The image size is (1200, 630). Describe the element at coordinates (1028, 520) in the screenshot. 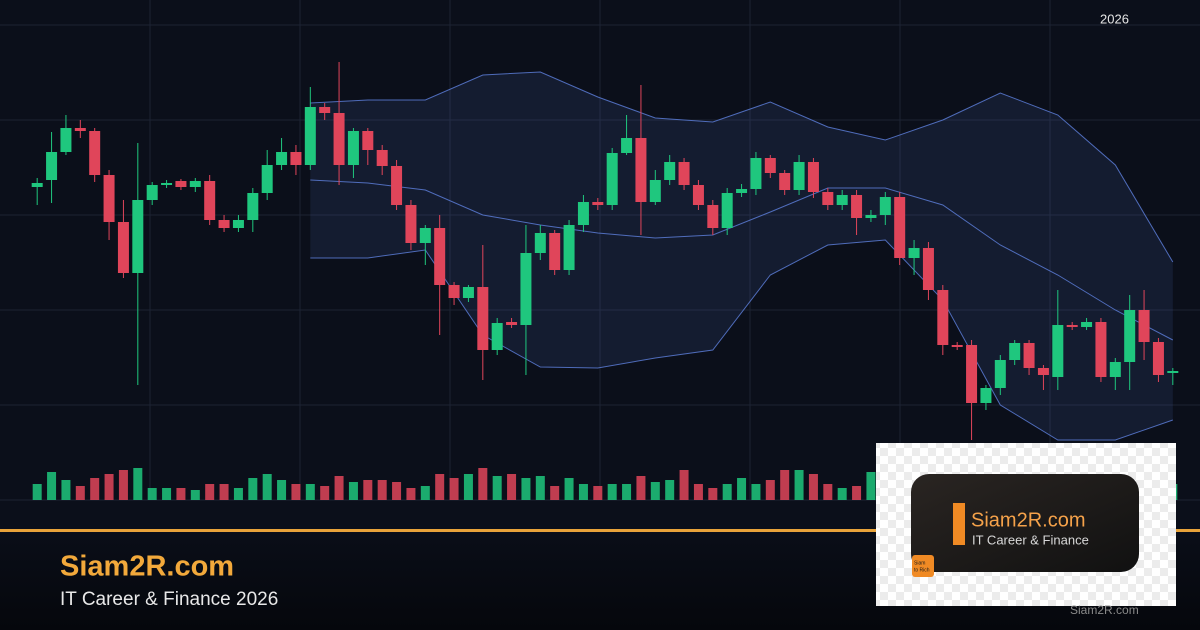

I see `overlay-brand: Siam2R.com` at that location.